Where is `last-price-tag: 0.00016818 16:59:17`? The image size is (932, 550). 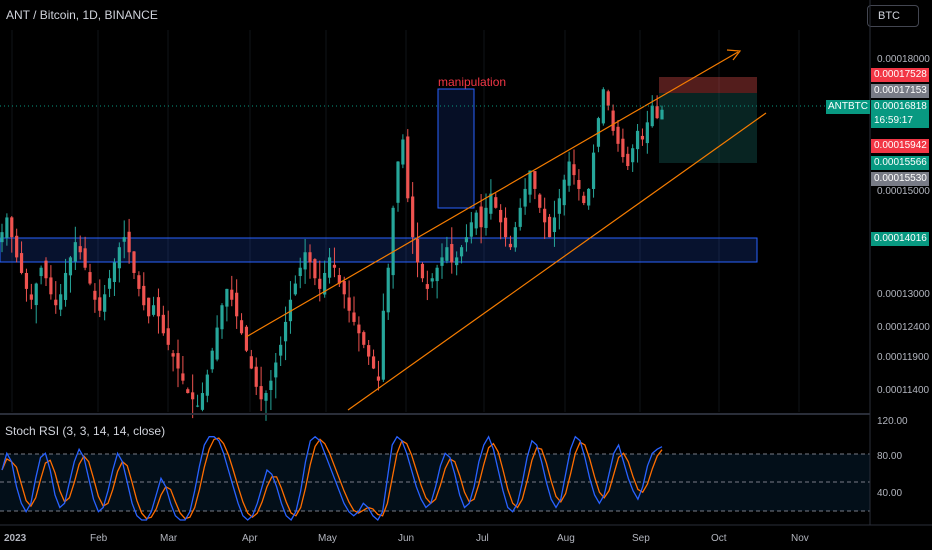 last-price-tag: 0.00016818 16:59:17 is located at coordinates (900, 114).